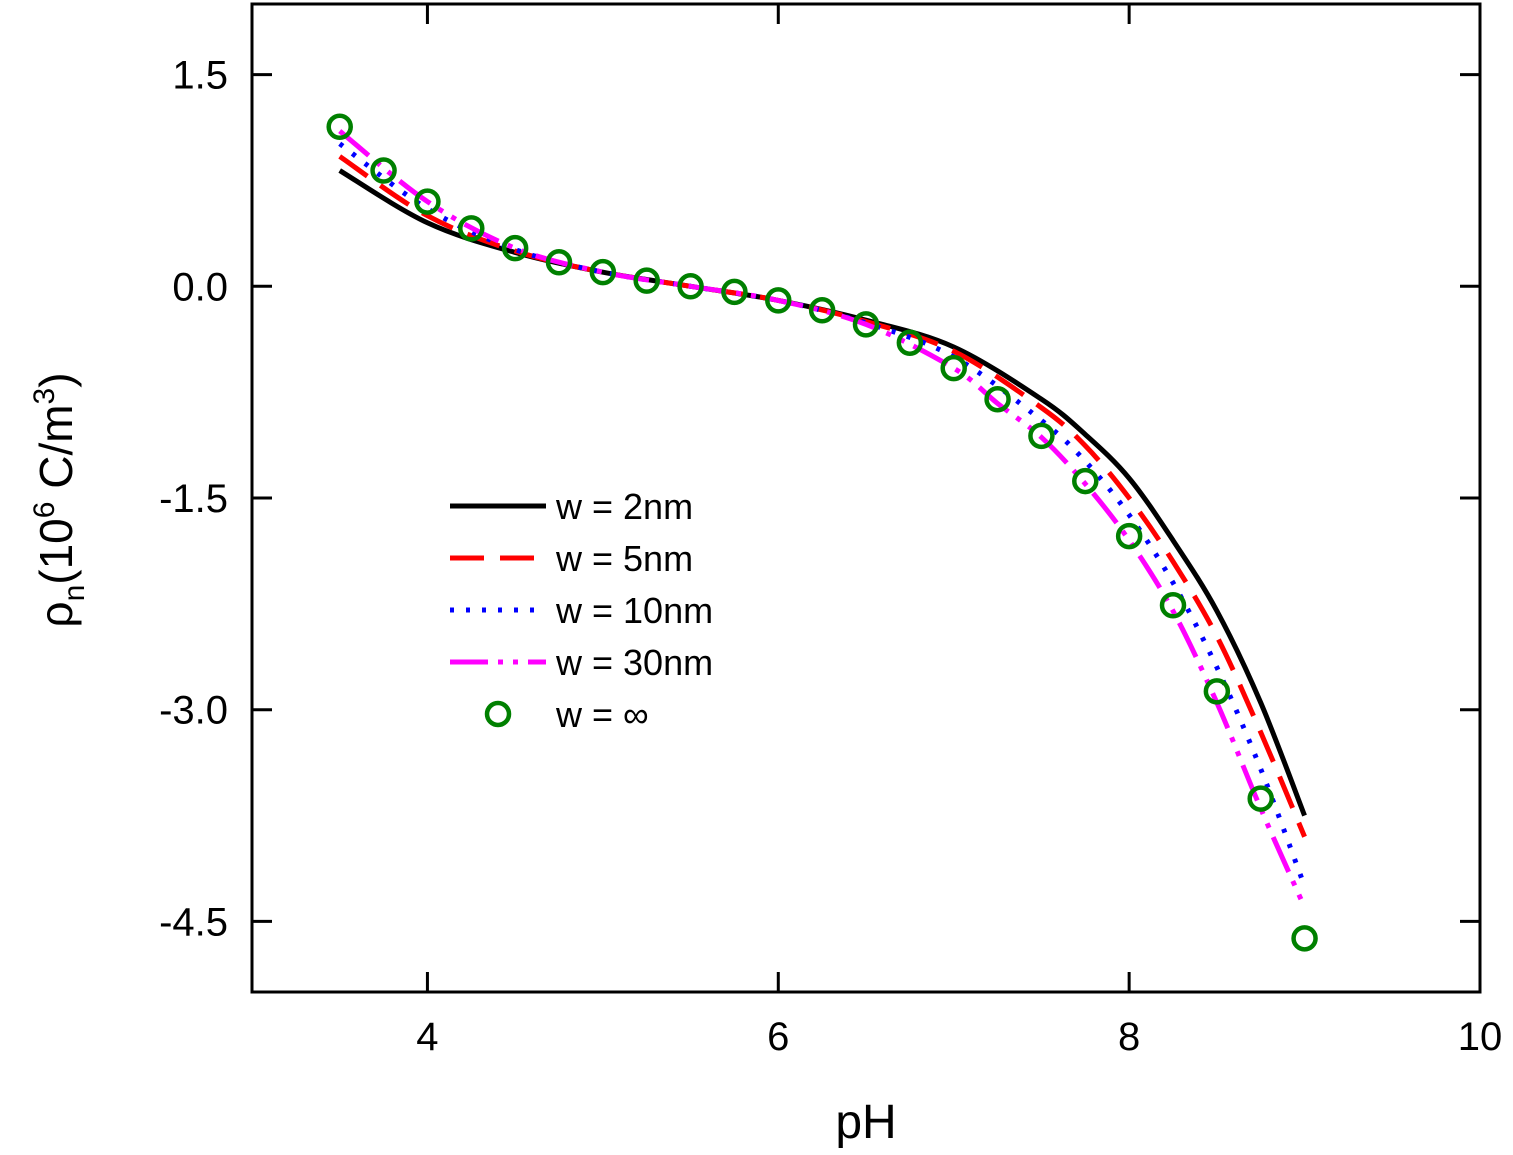 The image size is (1513, 1155). I want to click on y-axis-label-unit: C/m, so click(56, 452).